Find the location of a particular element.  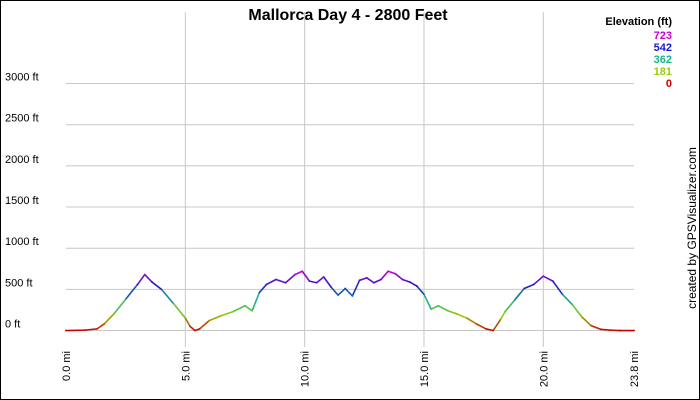

y-tick-label: 2000 ft is located at coordinates (22, 160).